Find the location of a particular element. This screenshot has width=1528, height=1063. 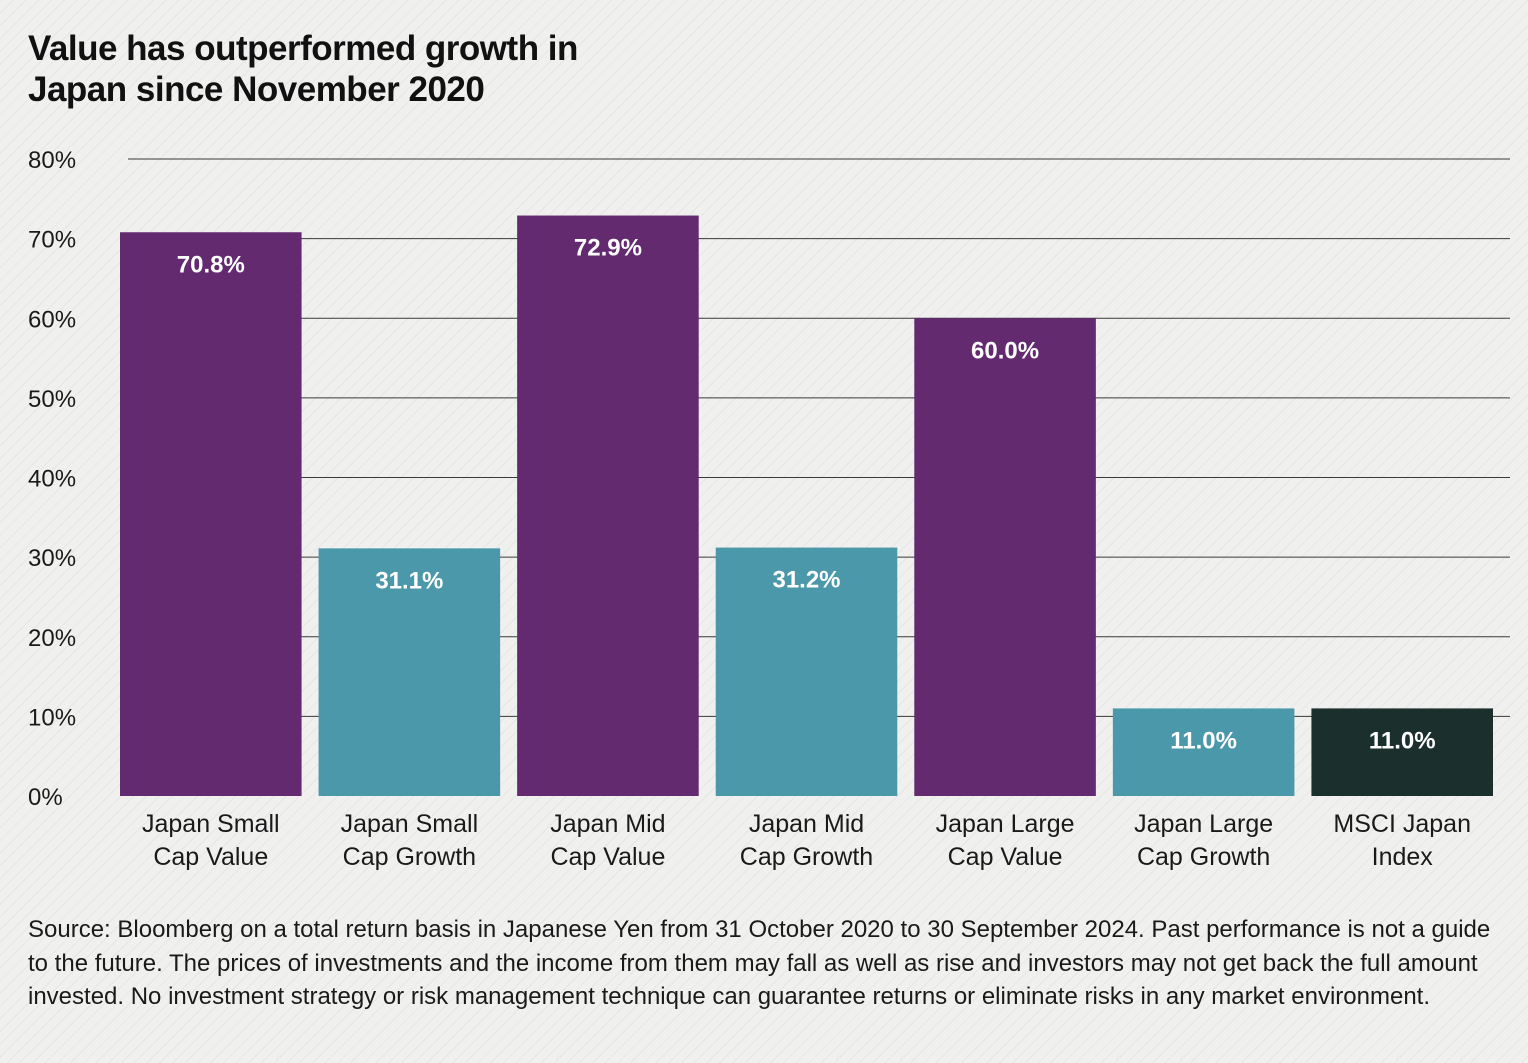

bar-value-label: 70.8% is located at coordinates (211, 264).